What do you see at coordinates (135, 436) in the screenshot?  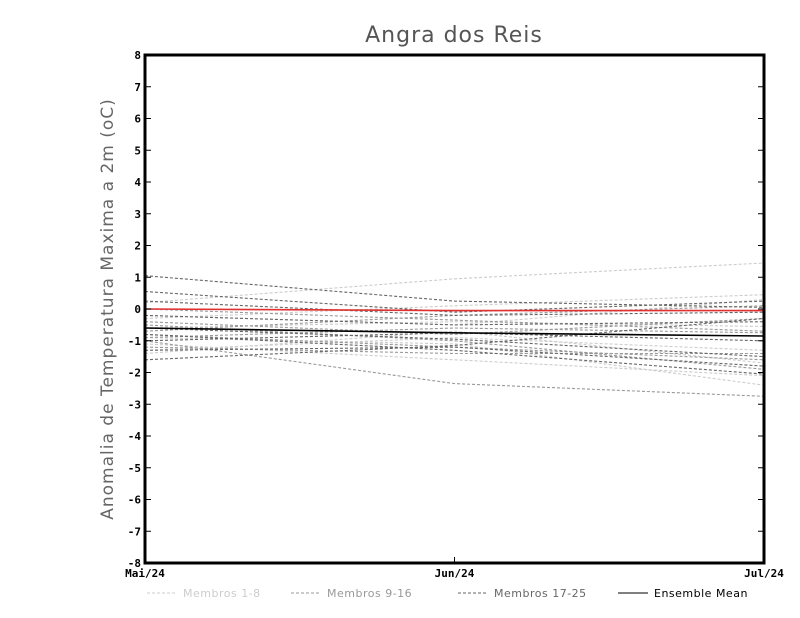 I see `y-tick-label: -4` at bounding box center [135, 436].